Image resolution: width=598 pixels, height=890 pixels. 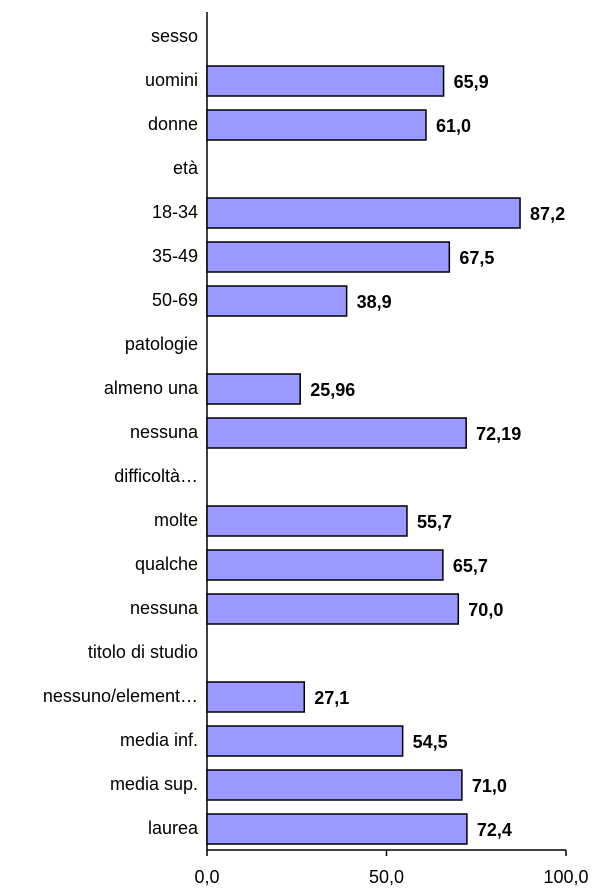 I want to click on category-label: età, so click(x=186, y=168).